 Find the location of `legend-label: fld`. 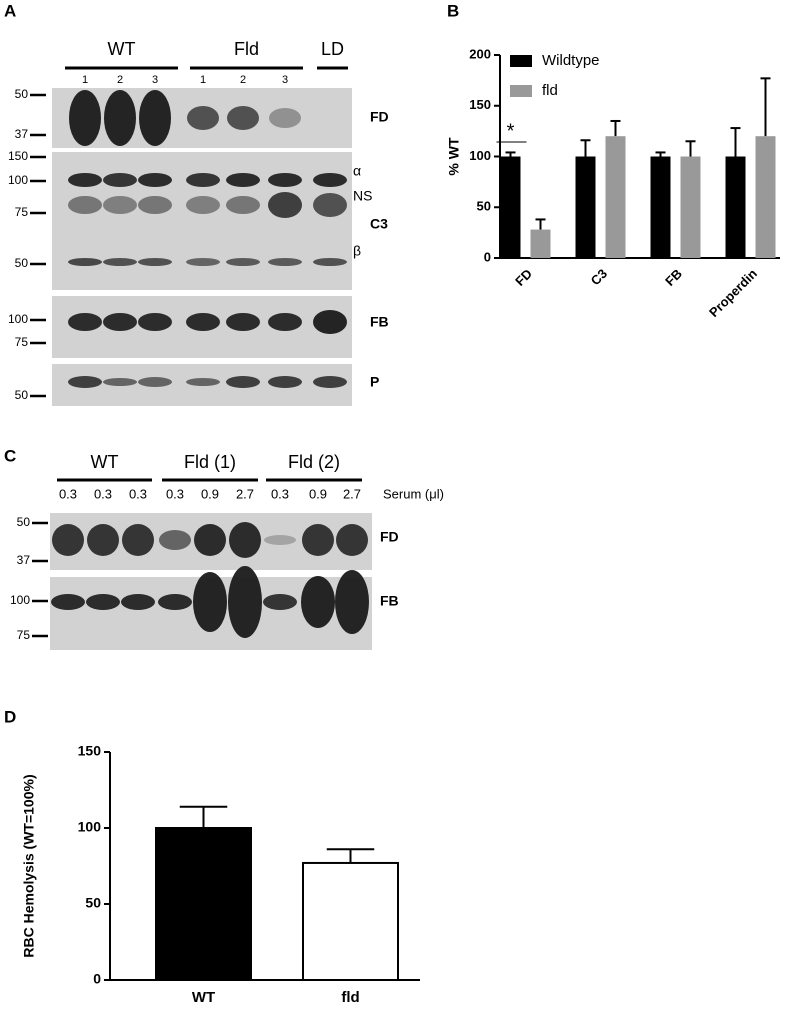

legend-label: fld is located at coordinates (550, 90).